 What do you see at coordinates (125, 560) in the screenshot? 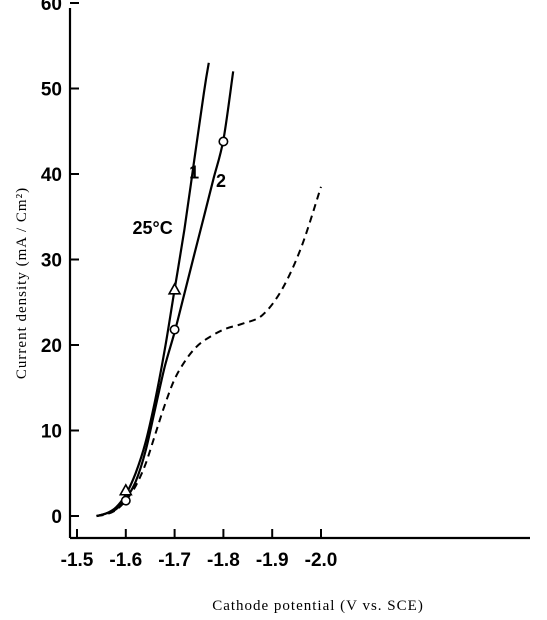
I see `x-tick-label: -1.6` at bounding box center [125, 560].